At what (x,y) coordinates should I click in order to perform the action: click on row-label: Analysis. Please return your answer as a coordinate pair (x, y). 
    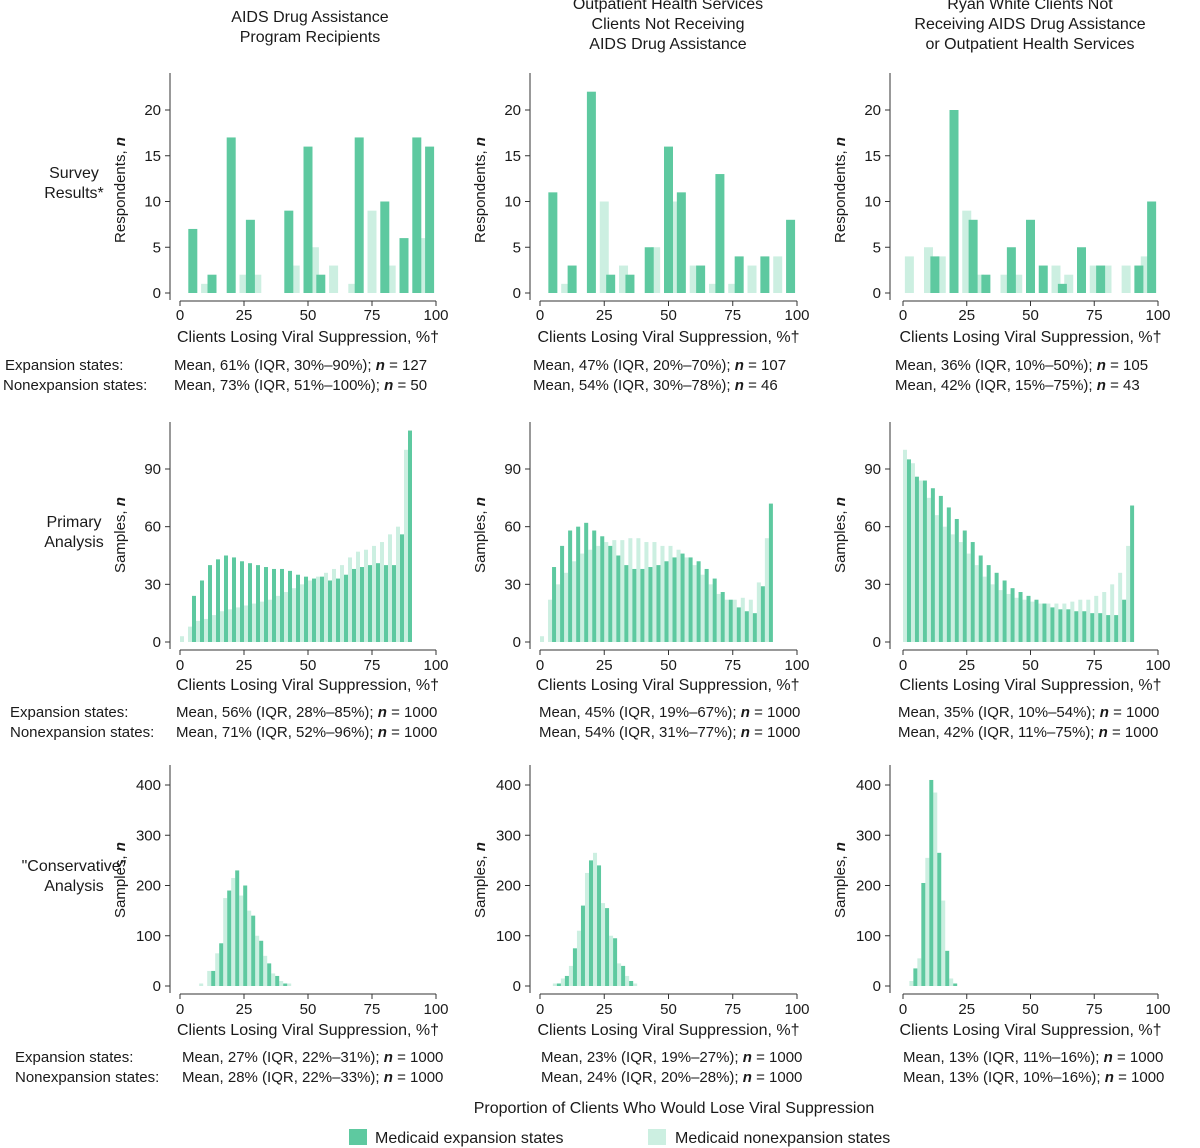
    Looking at the image, I should click on (74, 886).